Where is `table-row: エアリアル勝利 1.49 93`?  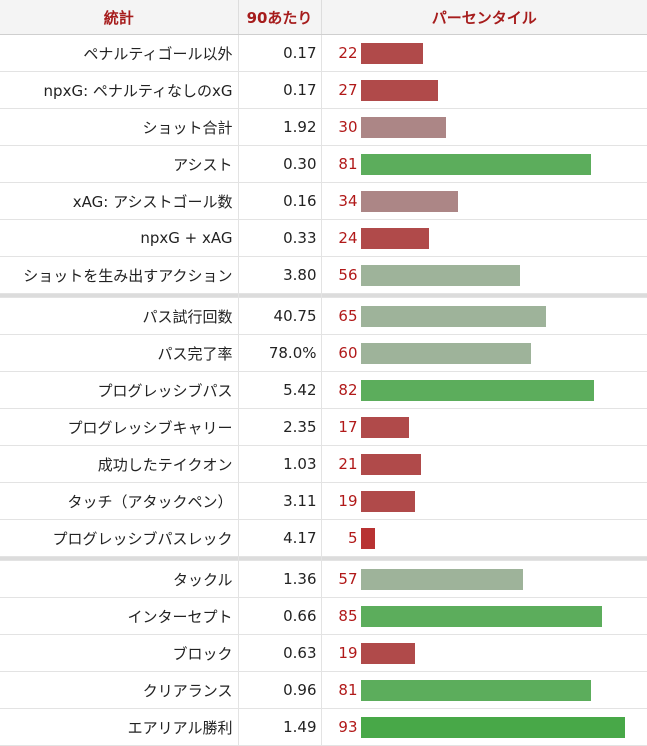
table-row: エアリアル勝利 1.49 93 is located at coordinates (323, 727).